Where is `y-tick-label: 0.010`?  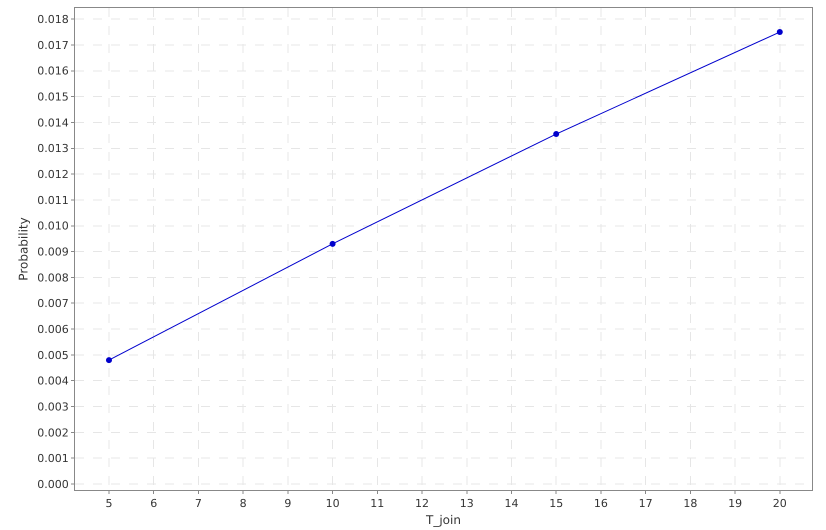 y-tick-label: 0.010 is located at coordinates (53, 226).